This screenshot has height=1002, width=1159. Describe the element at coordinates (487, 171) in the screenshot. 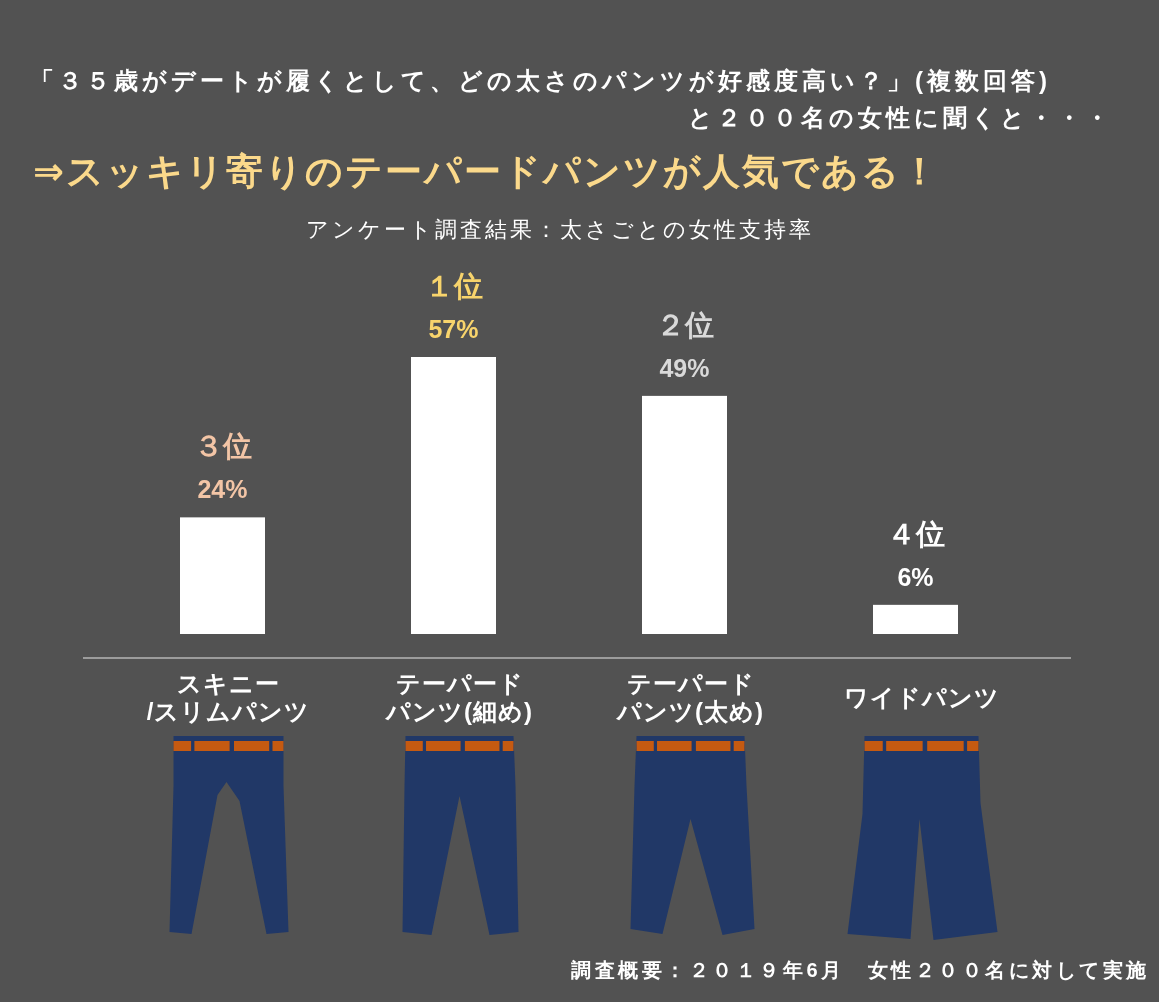

I see `chart-subtitle: ⇒スッキリ寄りのテーパードパンツが人気である！` at that location.